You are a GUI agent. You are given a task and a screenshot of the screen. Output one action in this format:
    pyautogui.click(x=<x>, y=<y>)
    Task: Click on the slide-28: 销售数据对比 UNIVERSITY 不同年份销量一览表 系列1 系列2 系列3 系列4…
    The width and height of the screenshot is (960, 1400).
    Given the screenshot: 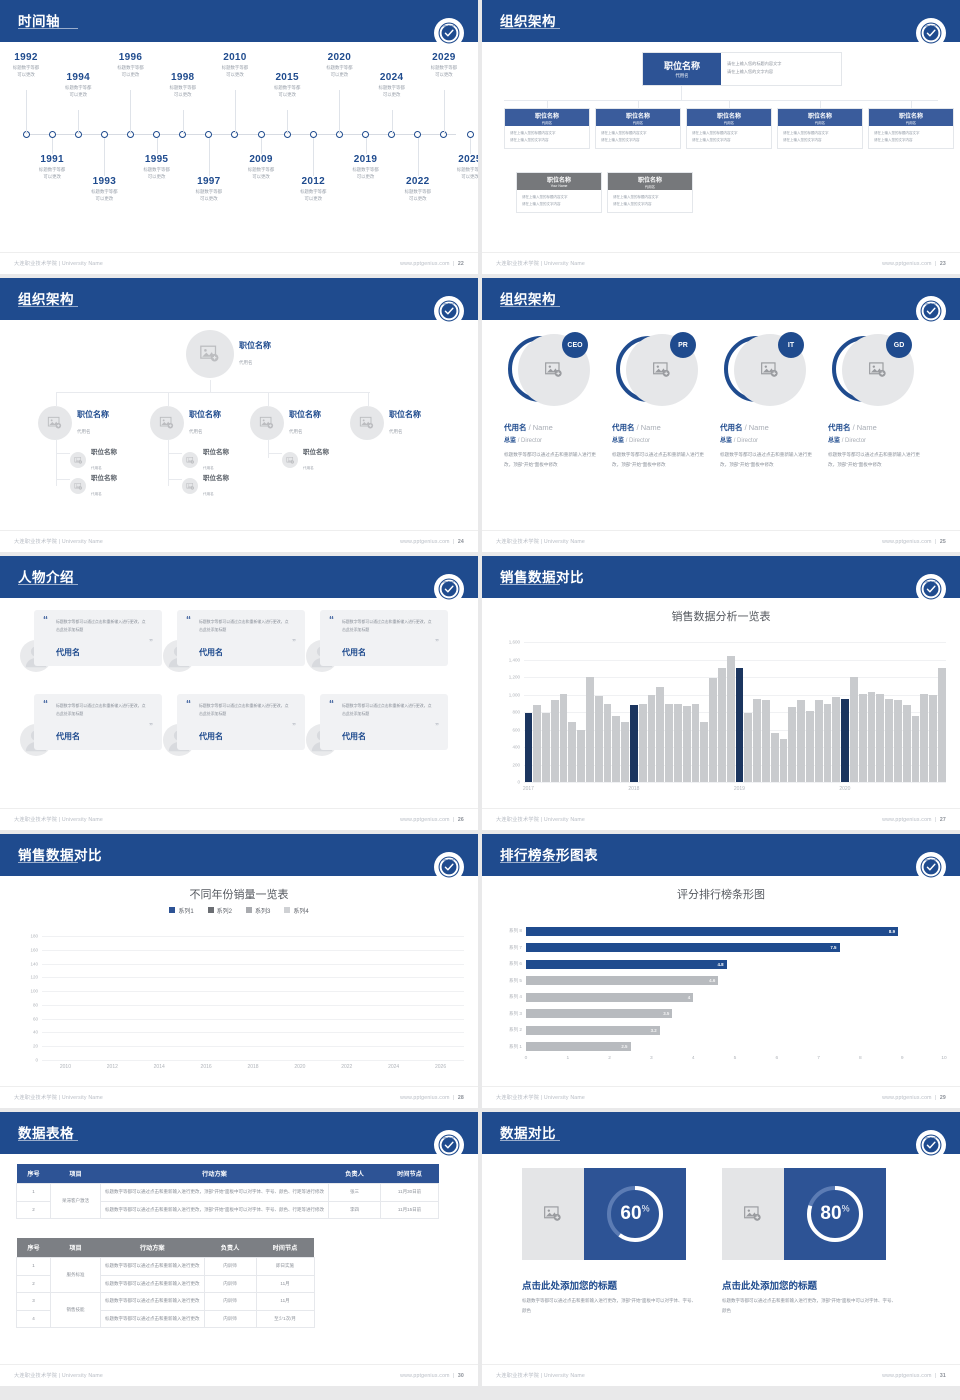 What is the action you would take?
    pyautogui.click(x=239, y=971)
    